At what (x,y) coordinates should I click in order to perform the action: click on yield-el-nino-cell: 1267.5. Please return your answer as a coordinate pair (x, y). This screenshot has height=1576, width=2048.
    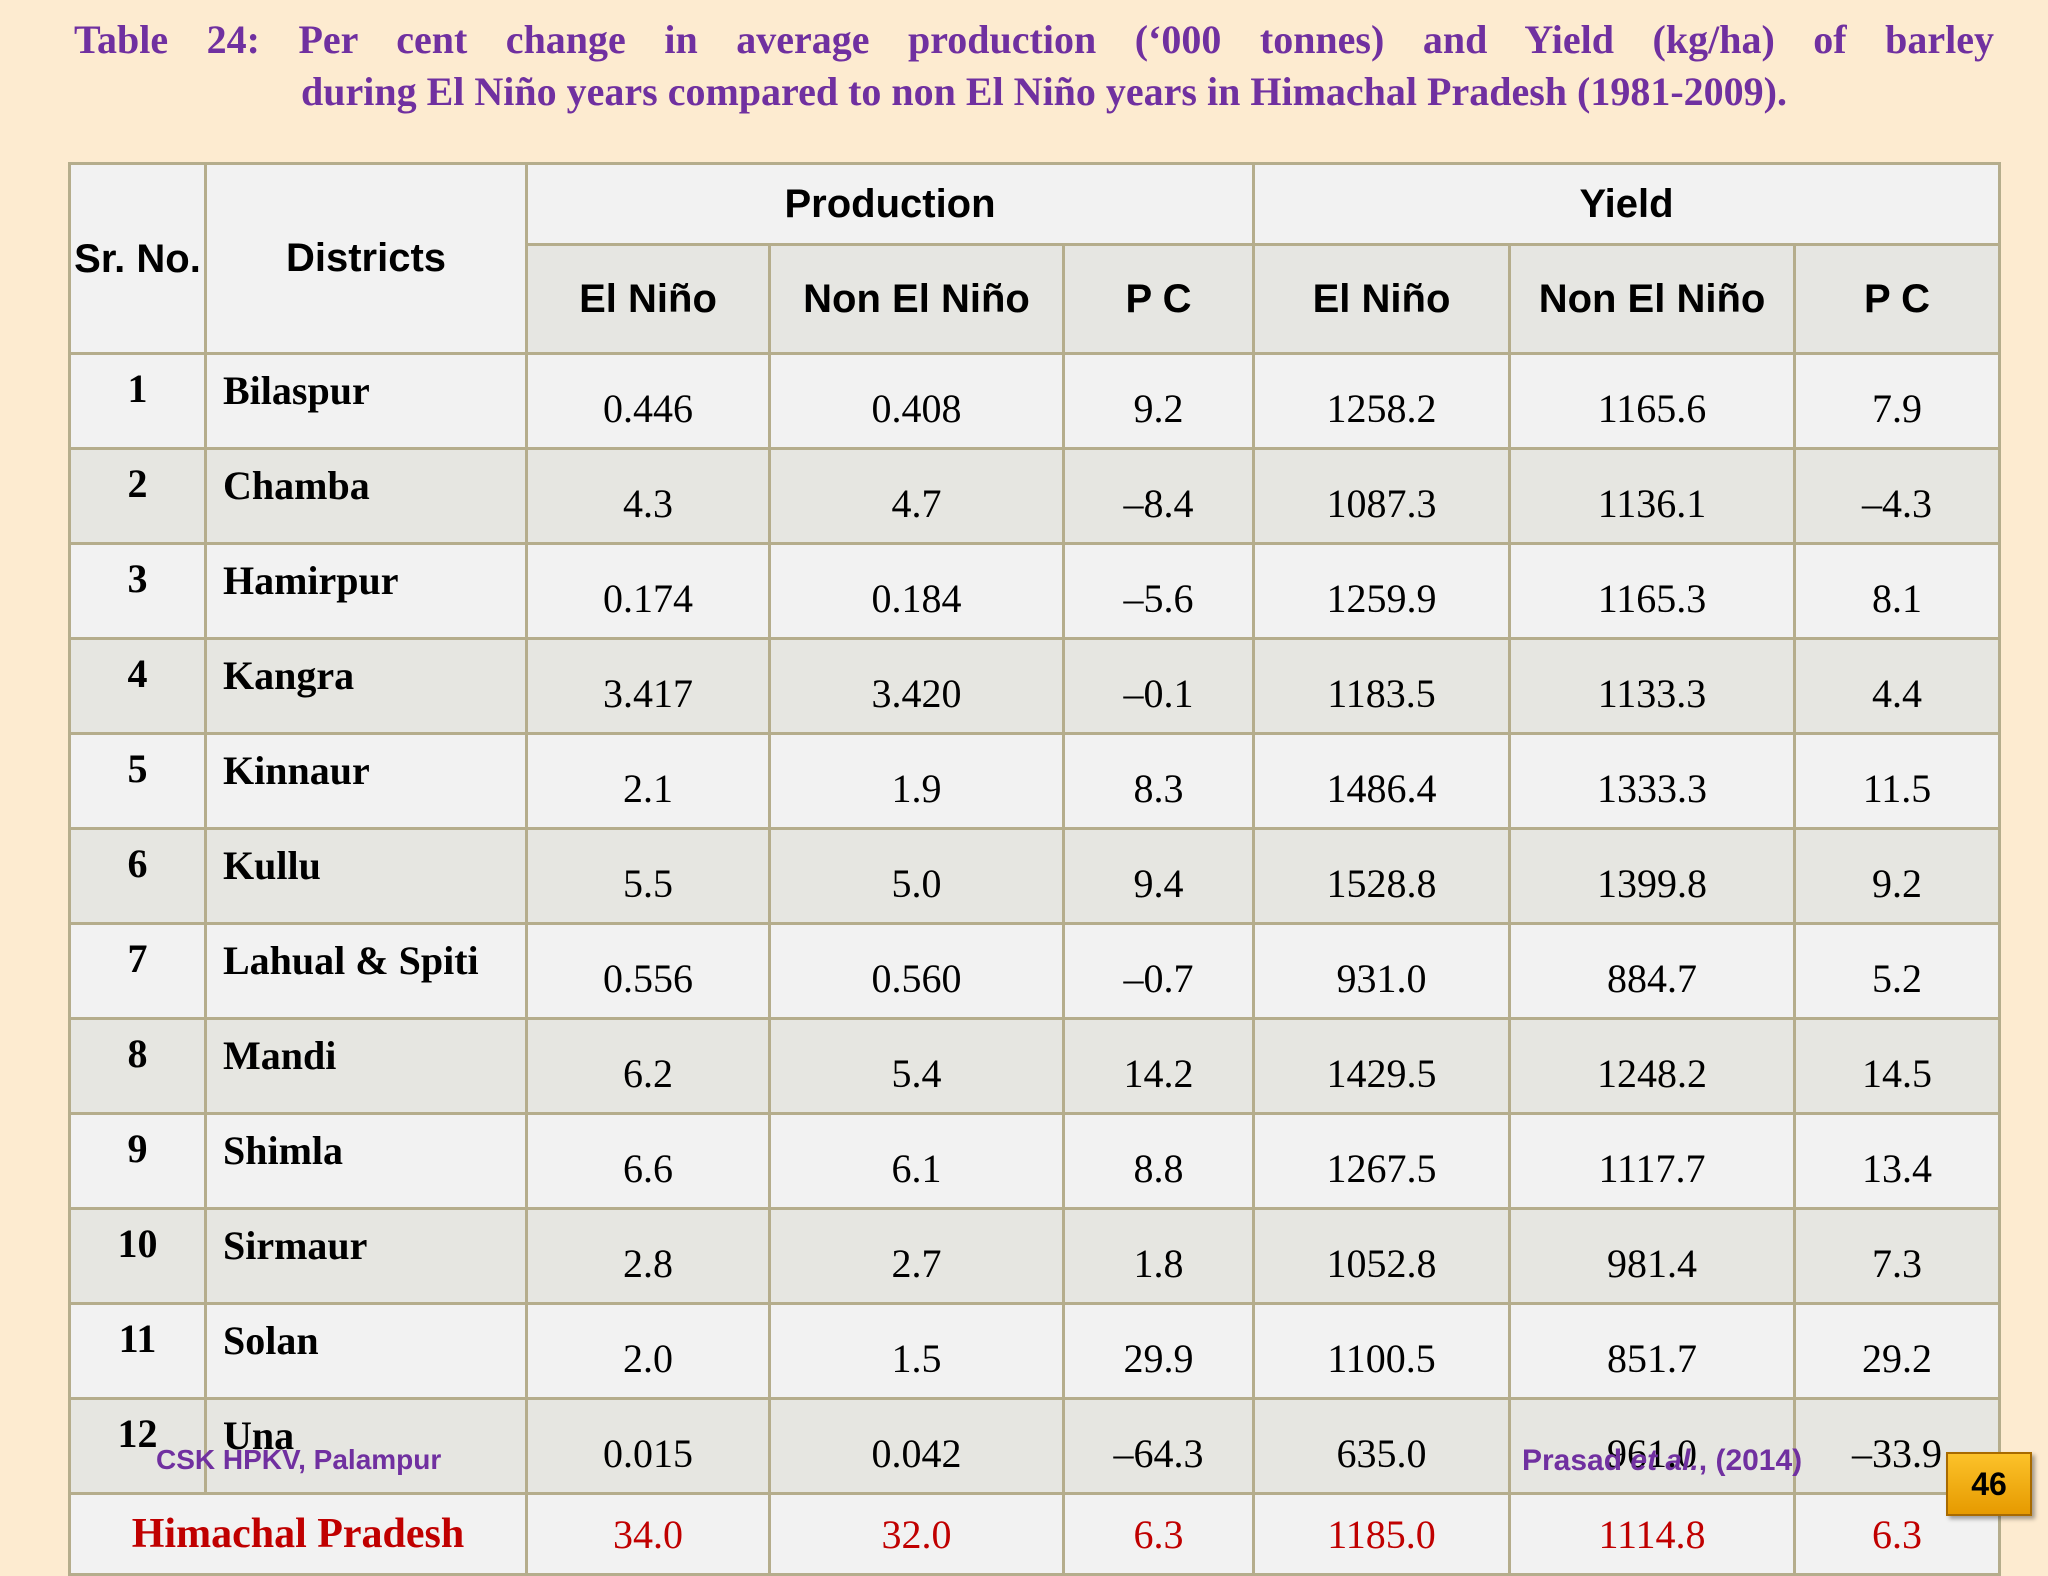
    Looking at the image, I should click on (1382, 1161).